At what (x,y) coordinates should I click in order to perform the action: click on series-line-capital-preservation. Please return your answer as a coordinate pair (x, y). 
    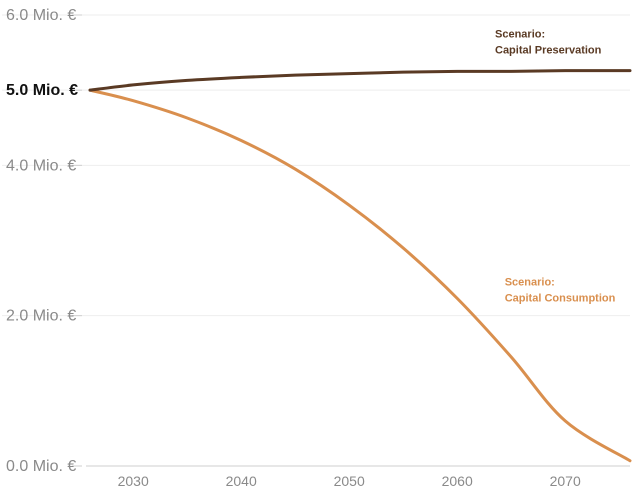
    Looking at the image, I should click on (360, 80).